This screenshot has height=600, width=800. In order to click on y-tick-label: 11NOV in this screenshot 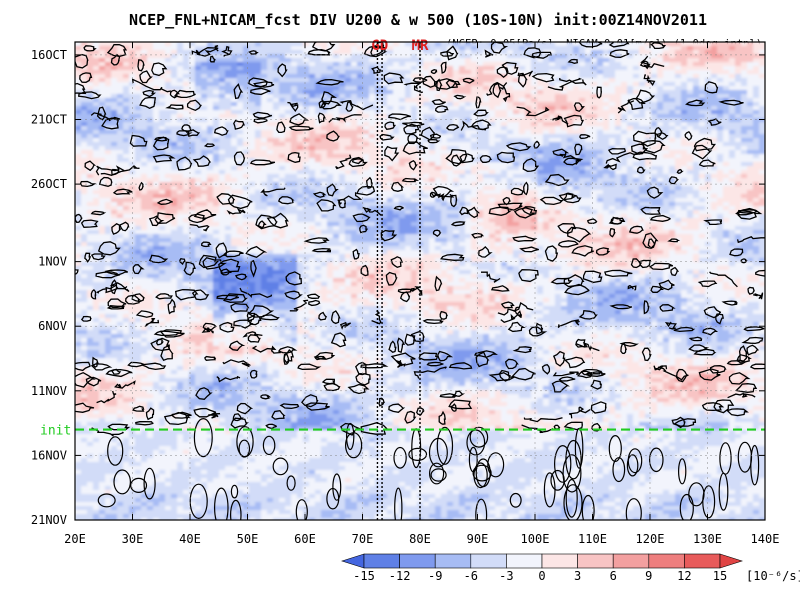, I will do `click(49, 391)`.